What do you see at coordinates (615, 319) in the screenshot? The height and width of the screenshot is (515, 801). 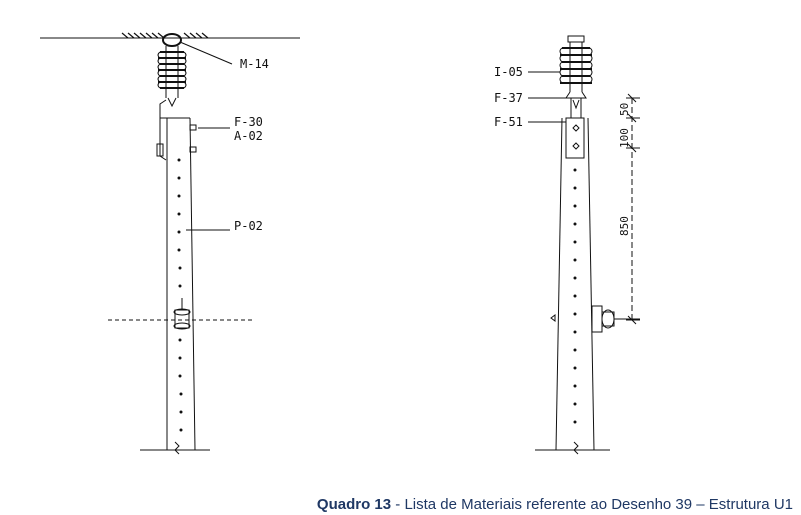 I see `side-spool` at bounding box center [615, 319].